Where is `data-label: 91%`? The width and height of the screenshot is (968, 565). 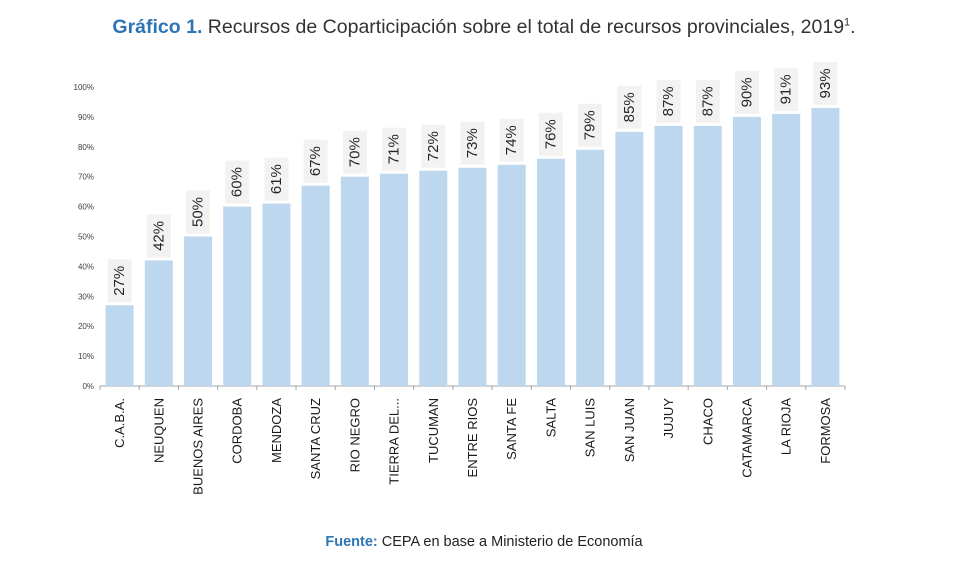 data-label: 91% is located at coordinates (786, 89).